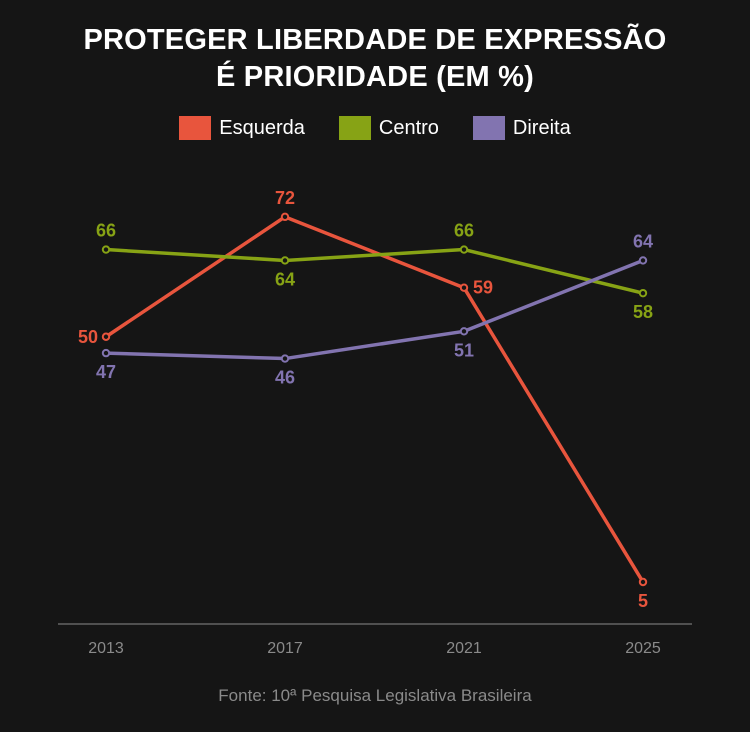  I want to click on data-point-centro-2025, so click(643, 293).